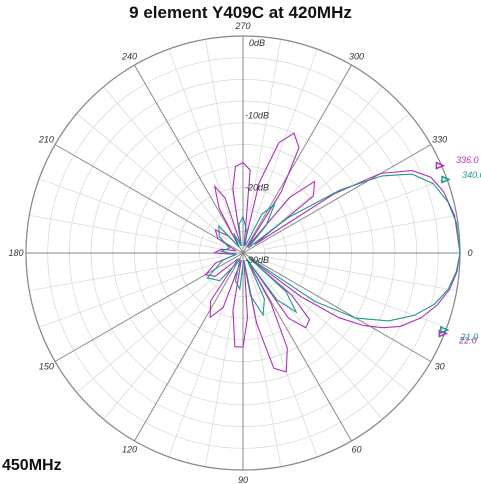 This screenshot has height=484, width=481. Describe the element at coordinates (469, 337) in the screenshot. I see `beamwidth-marker-label: 21.0` at that location.